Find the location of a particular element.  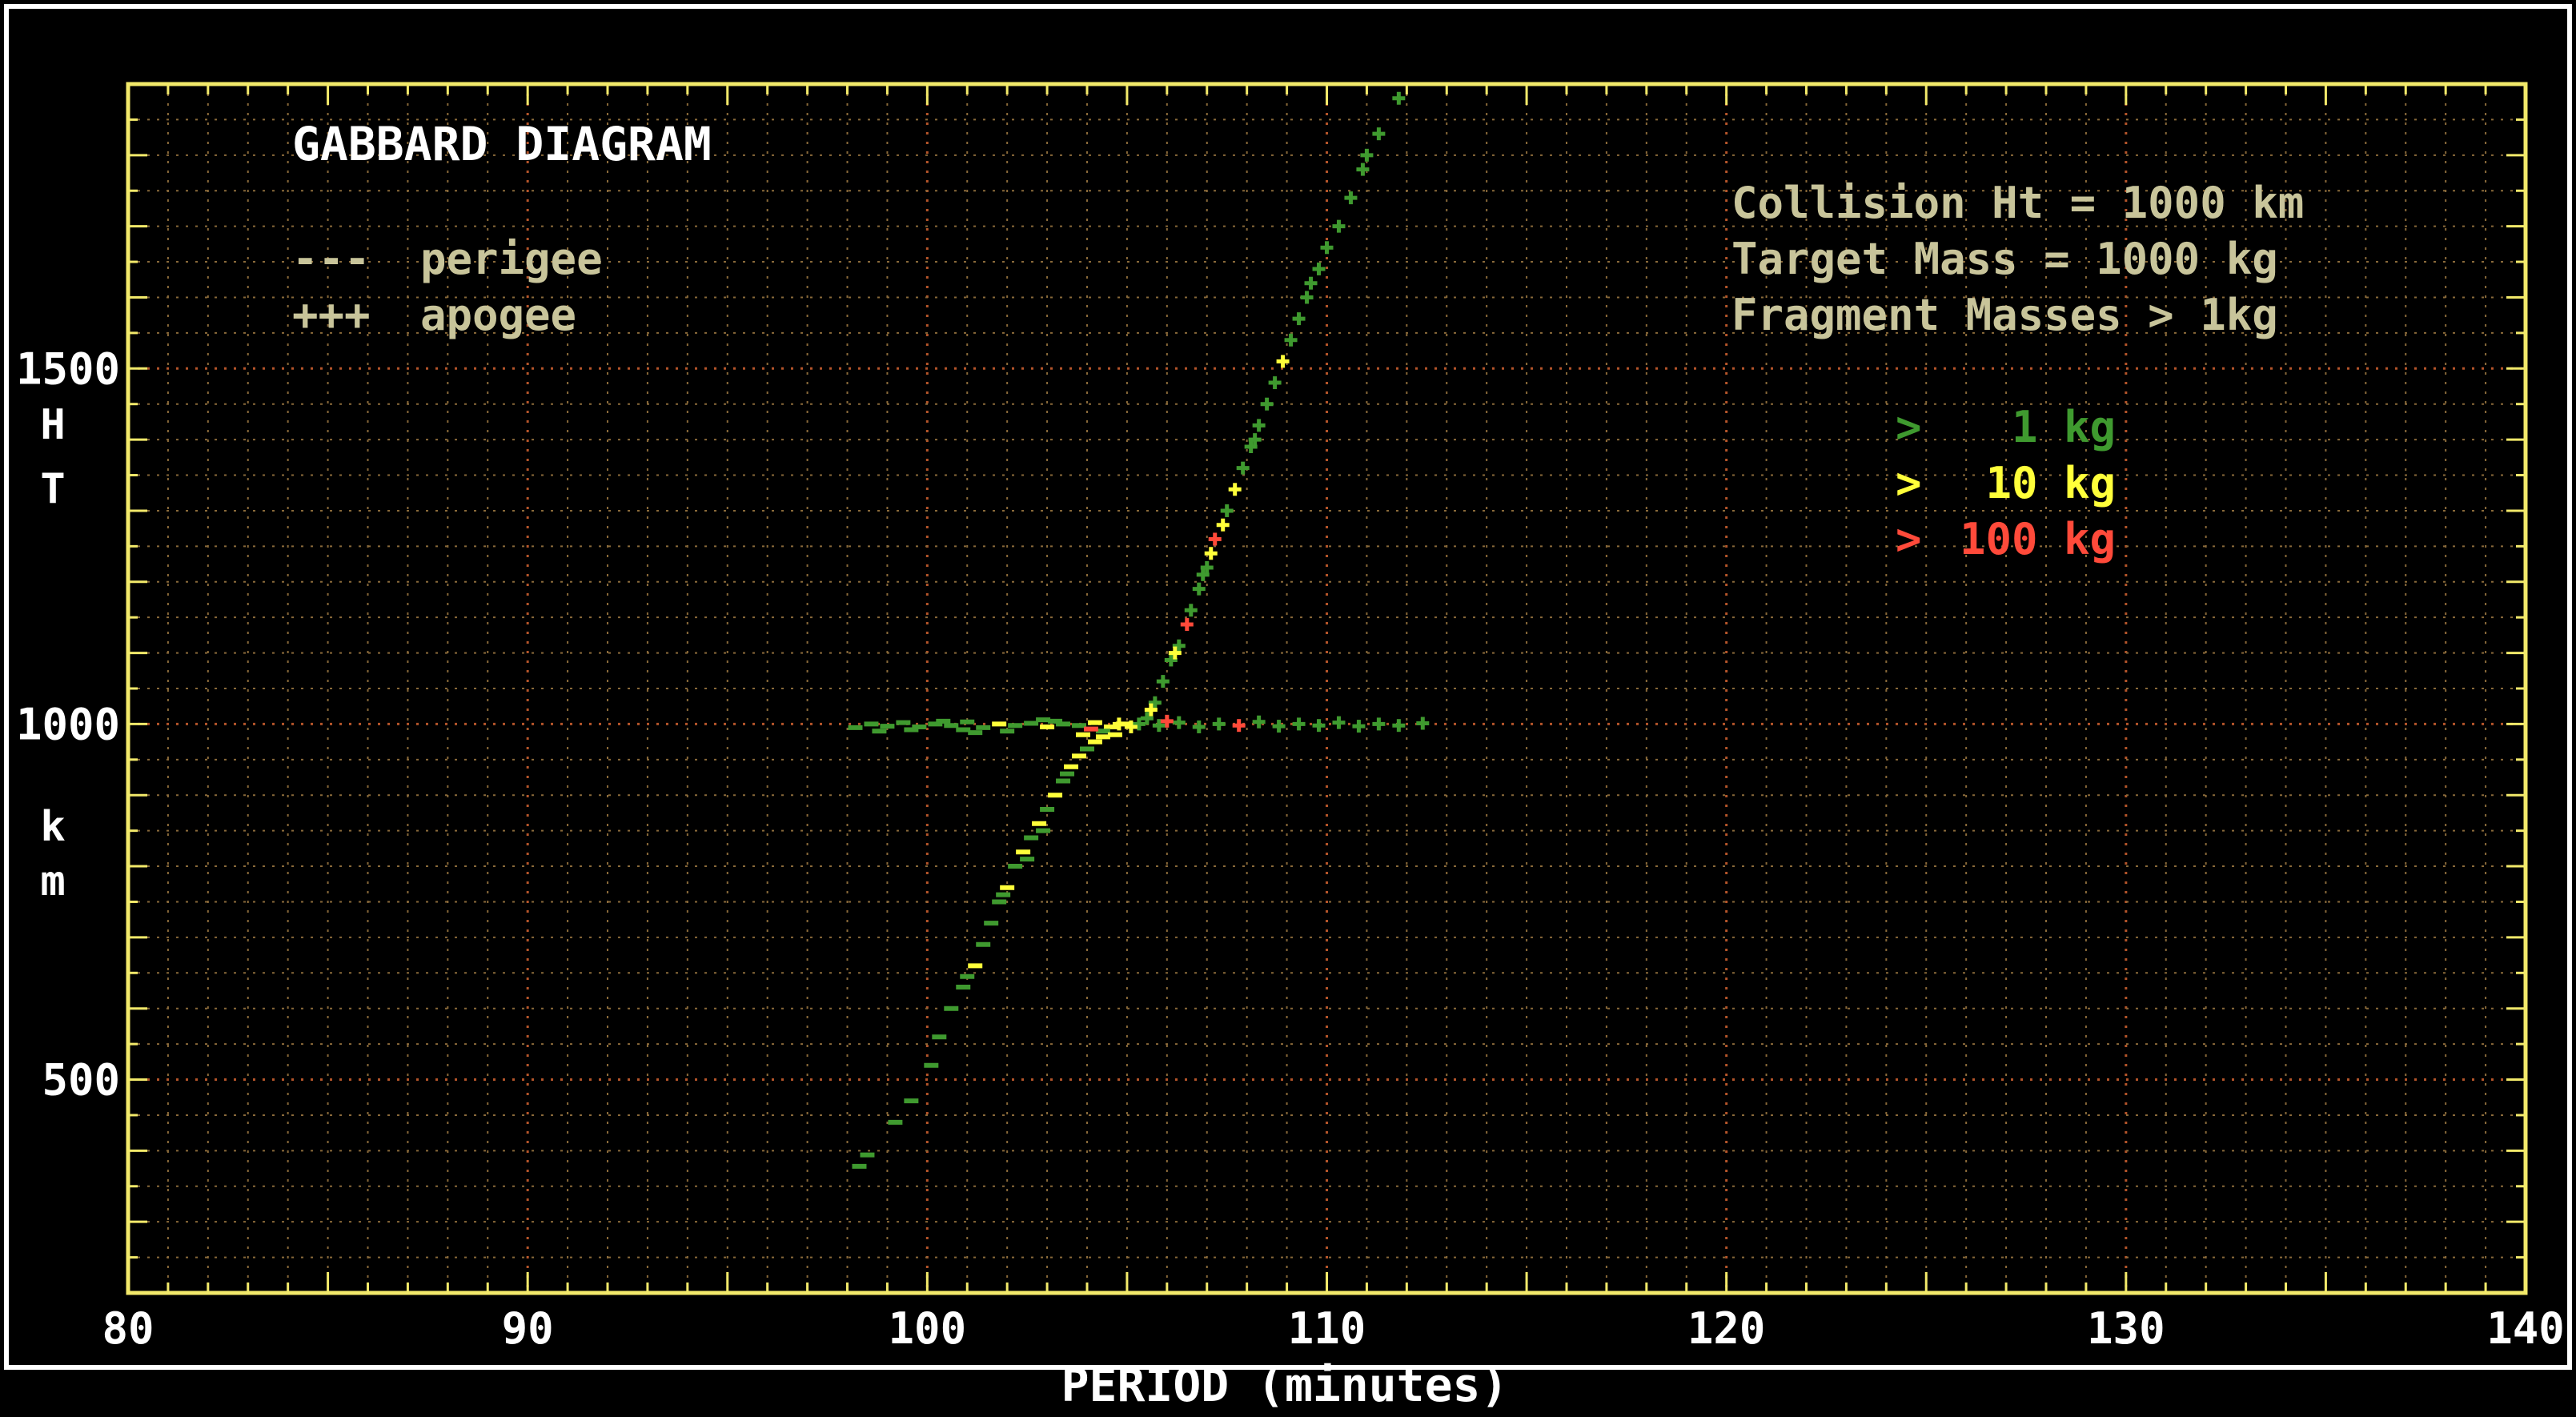

mass-legend-10kg-label: 10 kg is located at coordinates (2038, 483).